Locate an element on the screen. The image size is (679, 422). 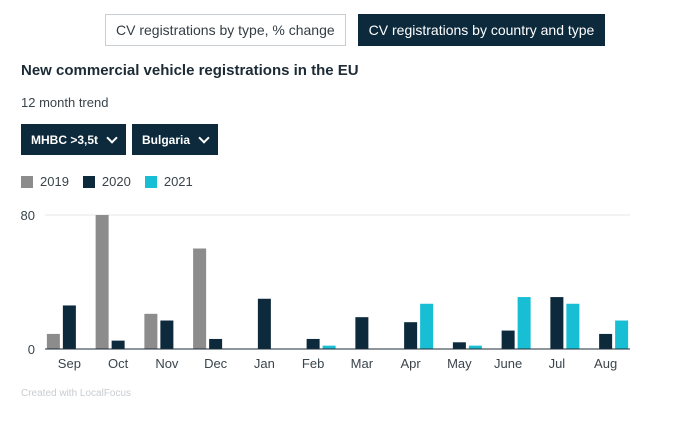
x-tick-label: Feb is located at coordinates (313, 363).